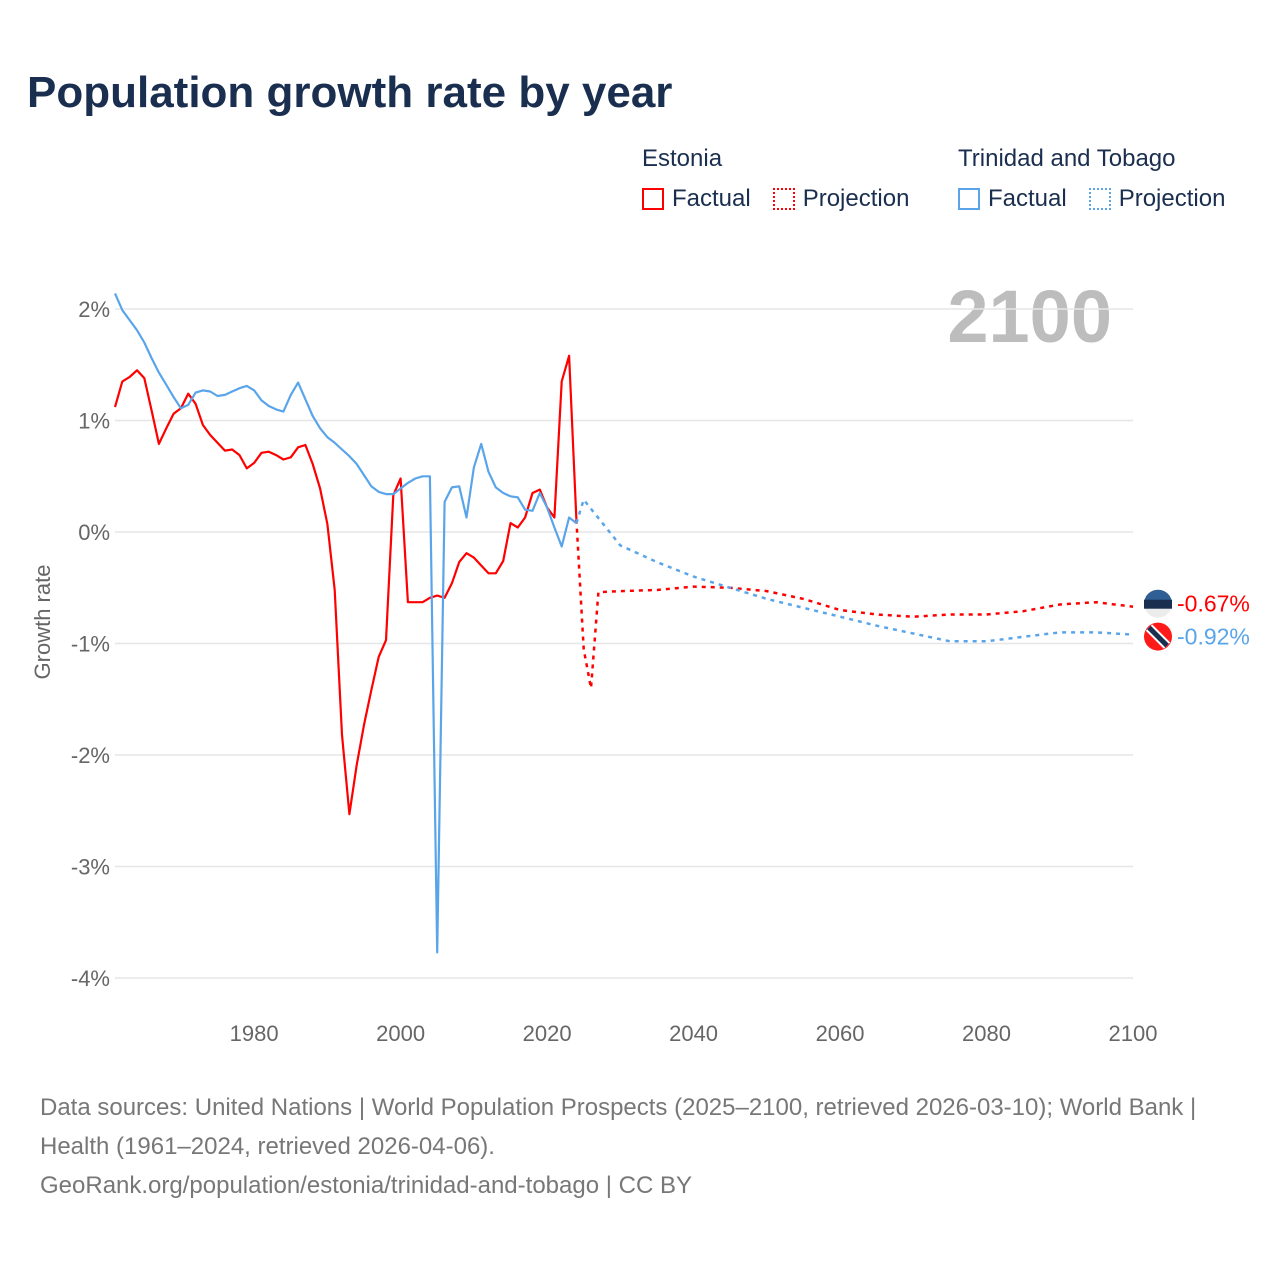 The height and width of the screenshot is (1280, 1280). Describe the element at coordinates (1099, 179) in the screenshot. I see `legend-group-trinidad: Trinidad and Tobago Factual Projection` at that location.